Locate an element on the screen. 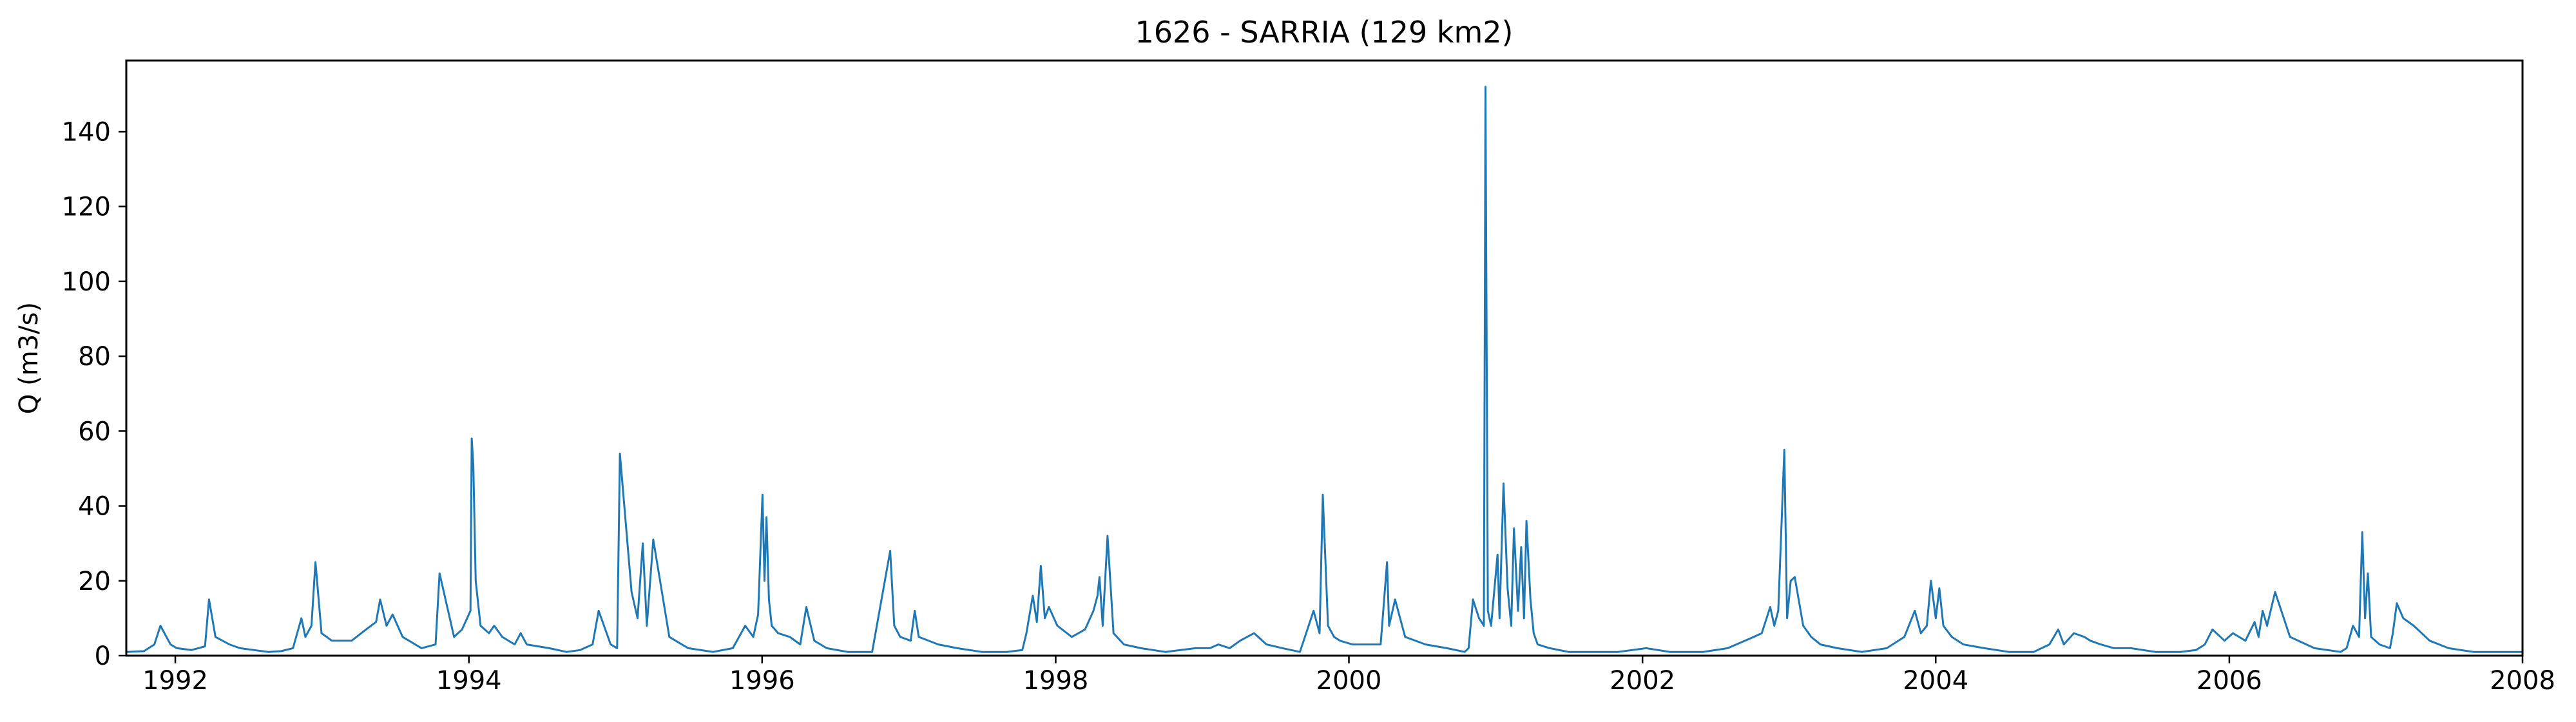  y-tick-label: 40 is located at coordinates (94, 507).